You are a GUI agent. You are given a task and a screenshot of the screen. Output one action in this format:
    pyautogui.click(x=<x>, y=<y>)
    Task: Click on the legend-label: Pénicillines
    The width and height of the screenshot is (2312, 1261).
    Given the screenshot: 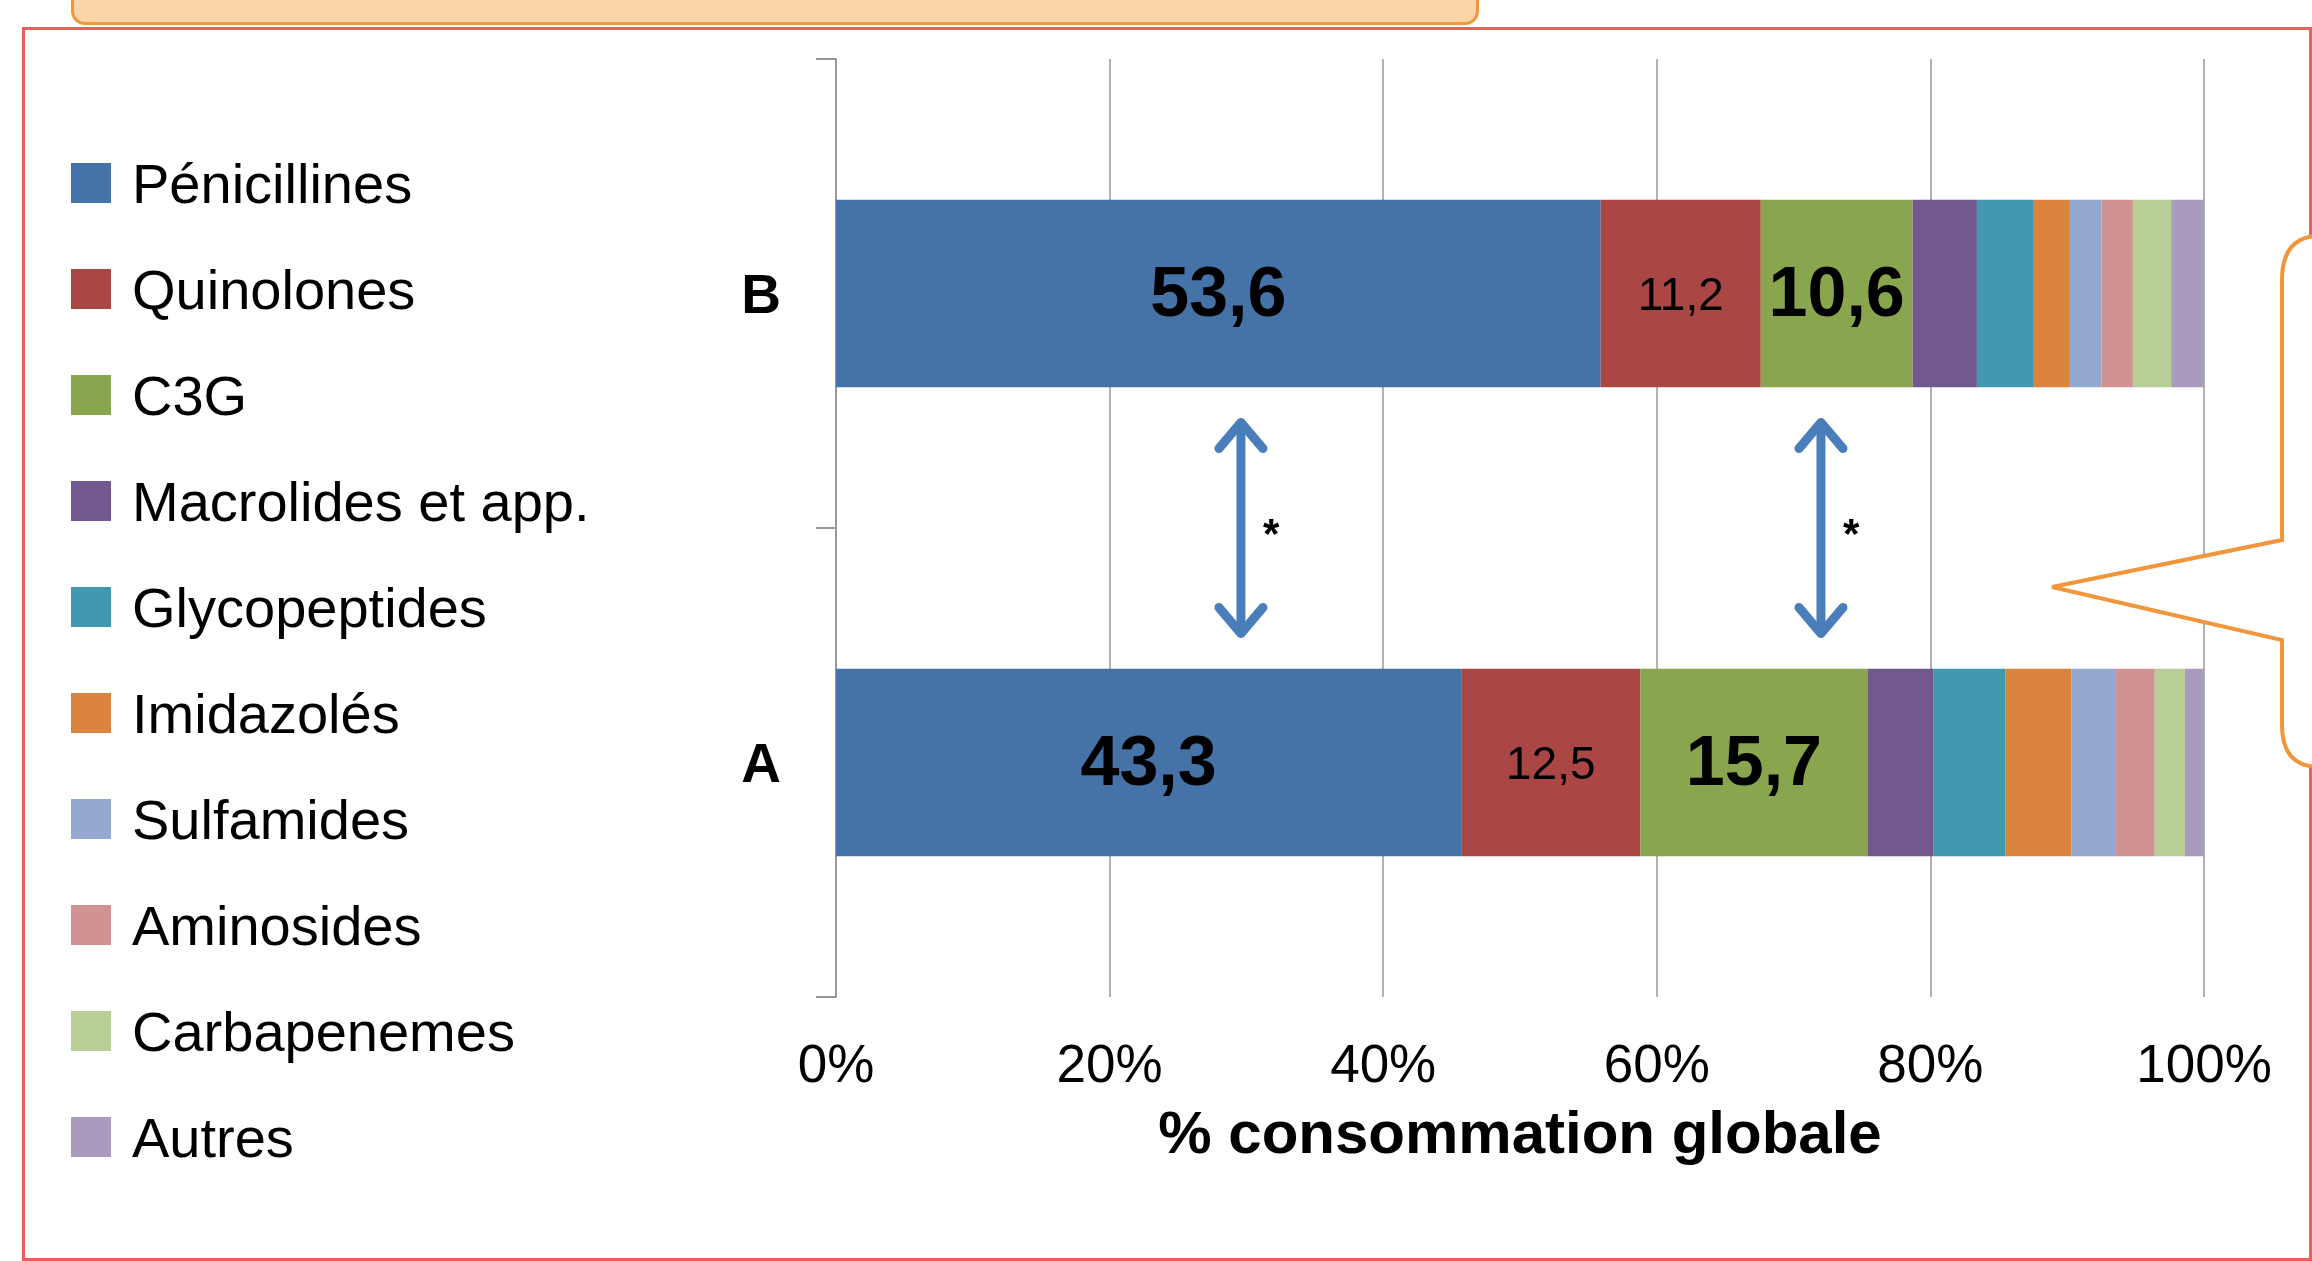 What is the action you would take?
    pyautogui.click(x=272, y=183)
    